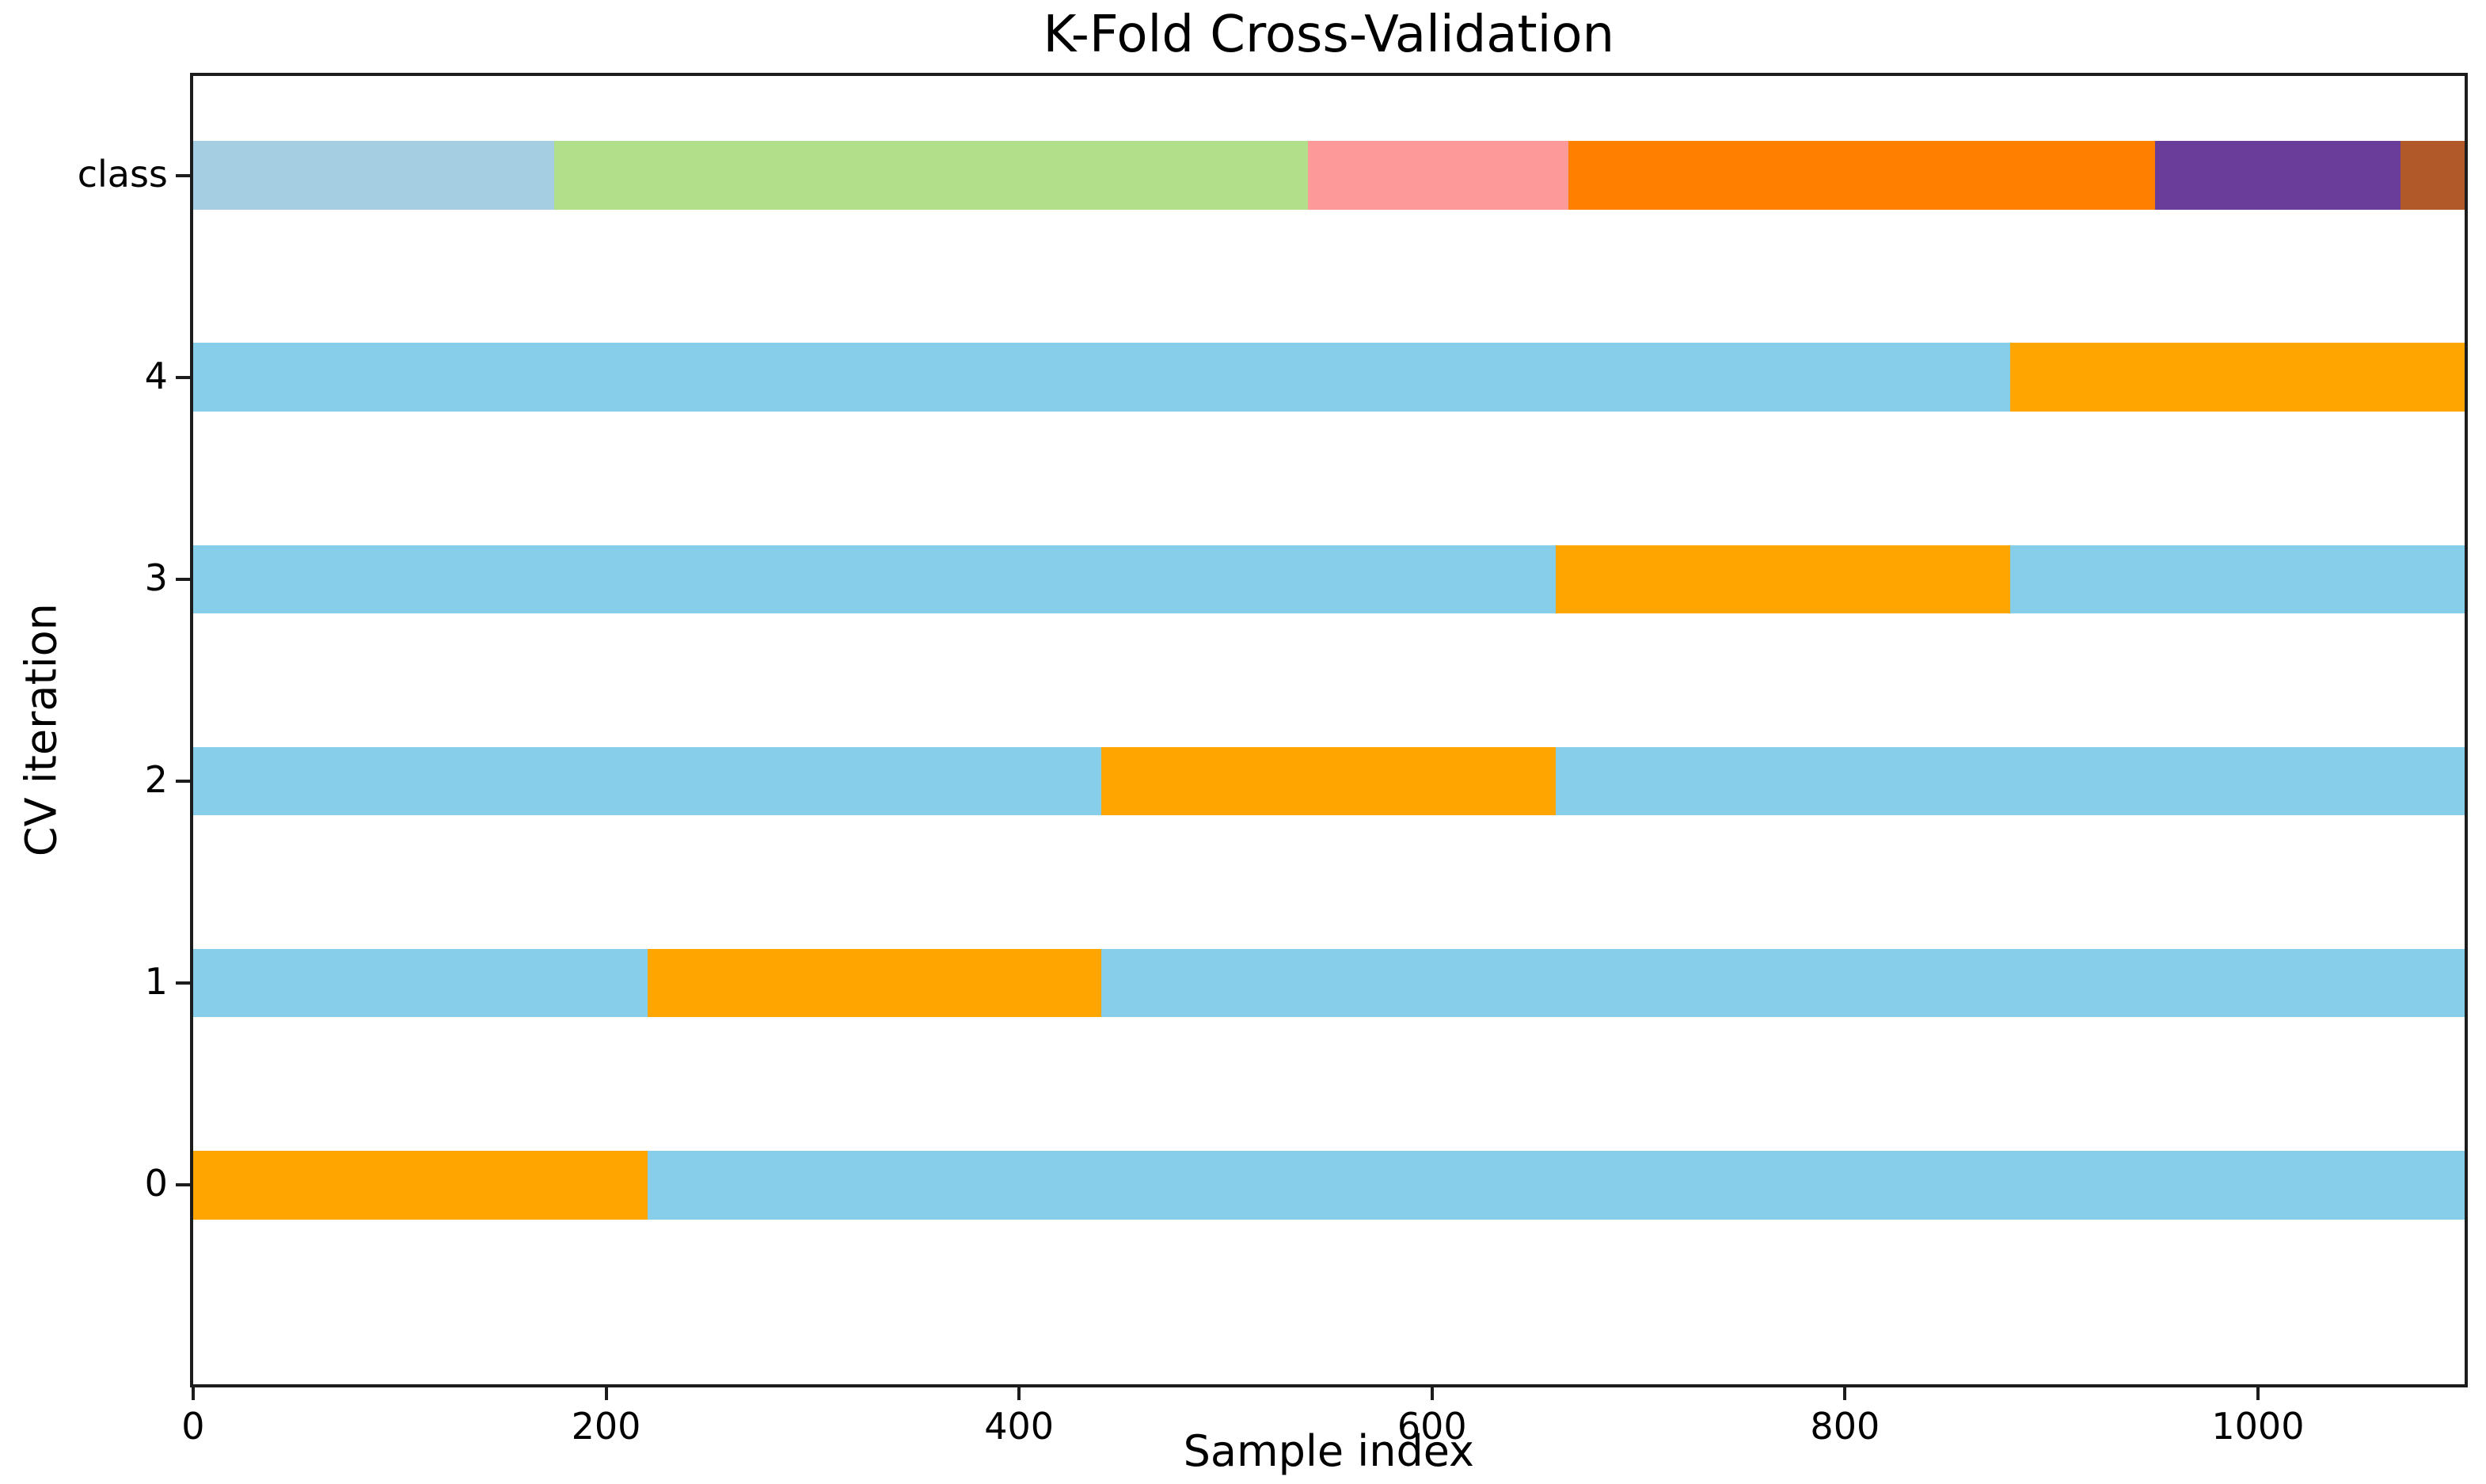 The image size is (2486, 1484). I want to click on class-distribution-row, so click(1328, 175).